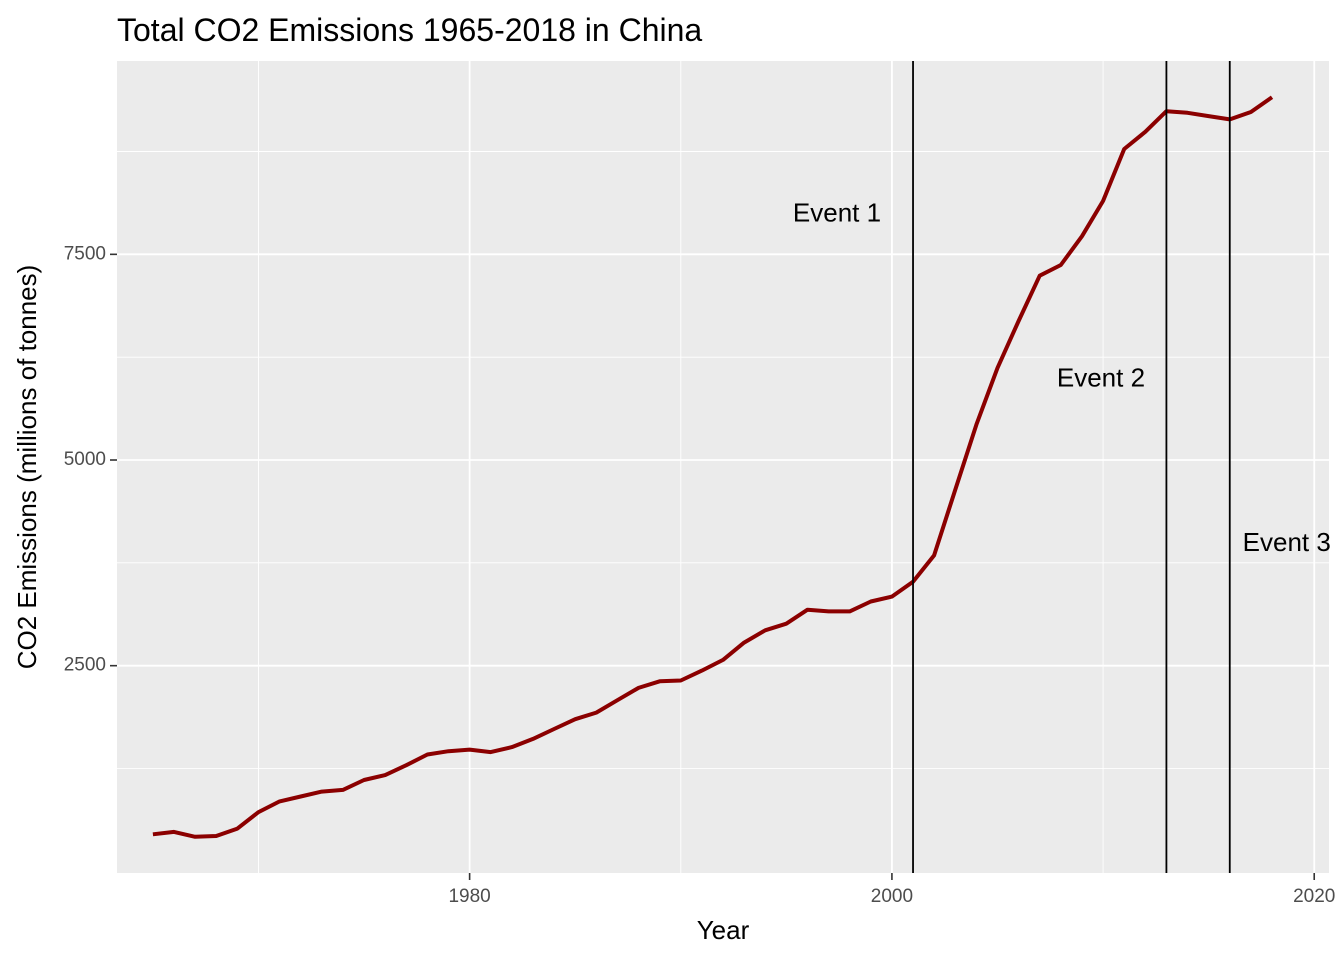 The height and width of the screenshot is (960, 1344). I want to click on event-annotations: Event 1 Event 2 Event 3, so click(1062, 377).